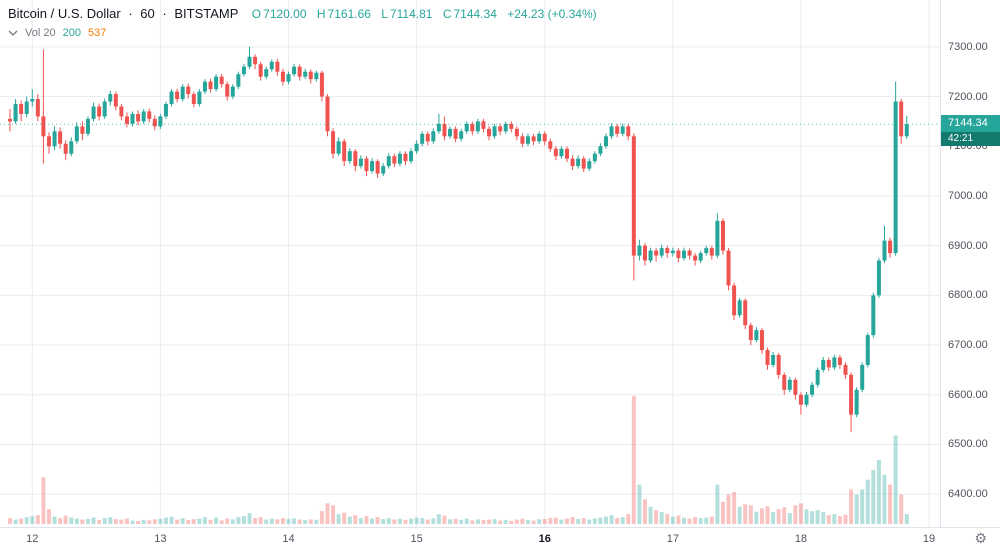 The width and height of the screenshot is (1000, 551). I want to click on settings-gear-icon: ⚙, so click(980, 538).